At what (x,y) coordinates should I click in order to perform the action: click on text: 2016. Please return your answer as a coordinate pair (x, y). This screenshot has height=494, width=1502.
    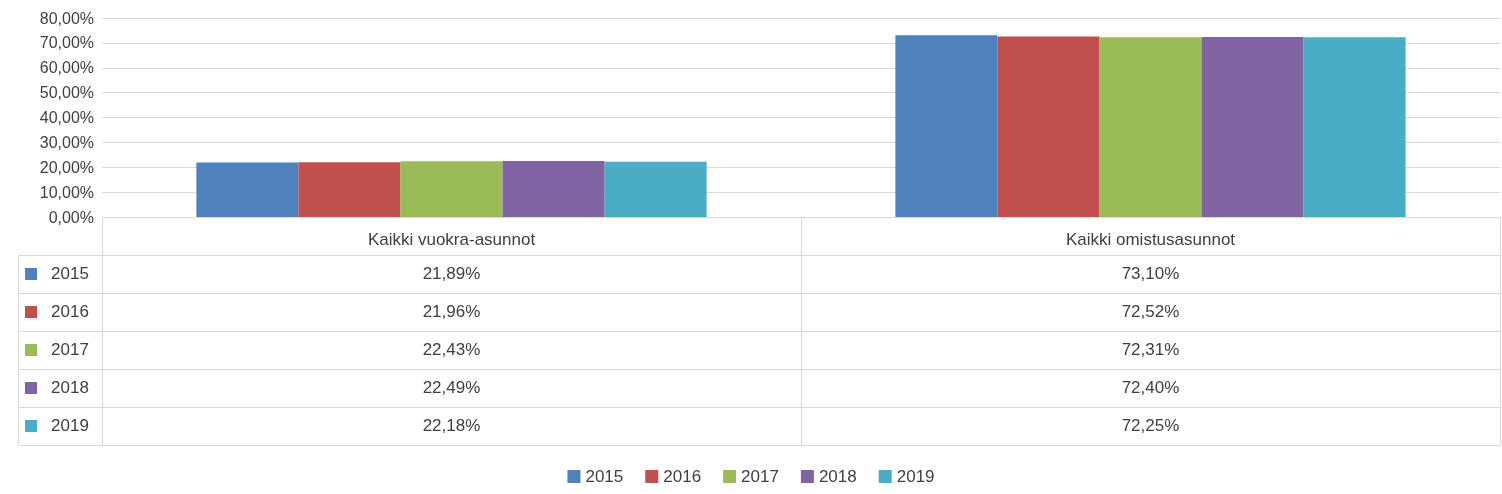
    Looking at the image, I should click on (682, 476).